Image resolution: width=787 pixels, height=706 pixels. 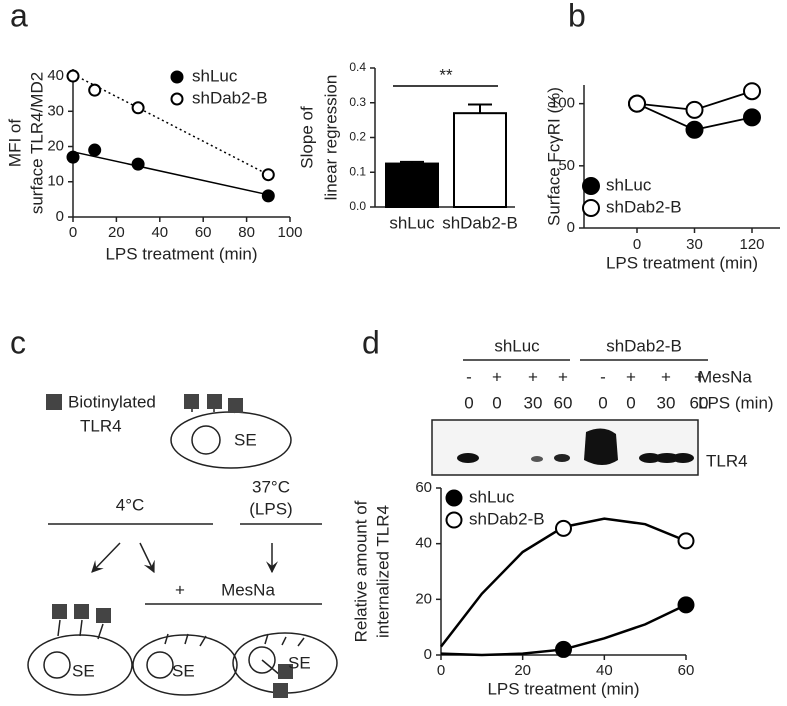 What do you see at coordinates (271, 486) in the screenshot?
I see `condition-label: 37°C` at bounding box center [271, 486].